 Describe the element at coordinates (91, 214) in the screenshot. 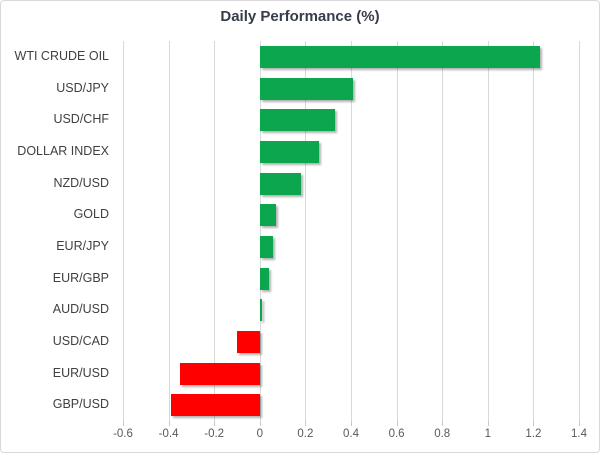

I see `category-label-gold: GOLD` at that location.